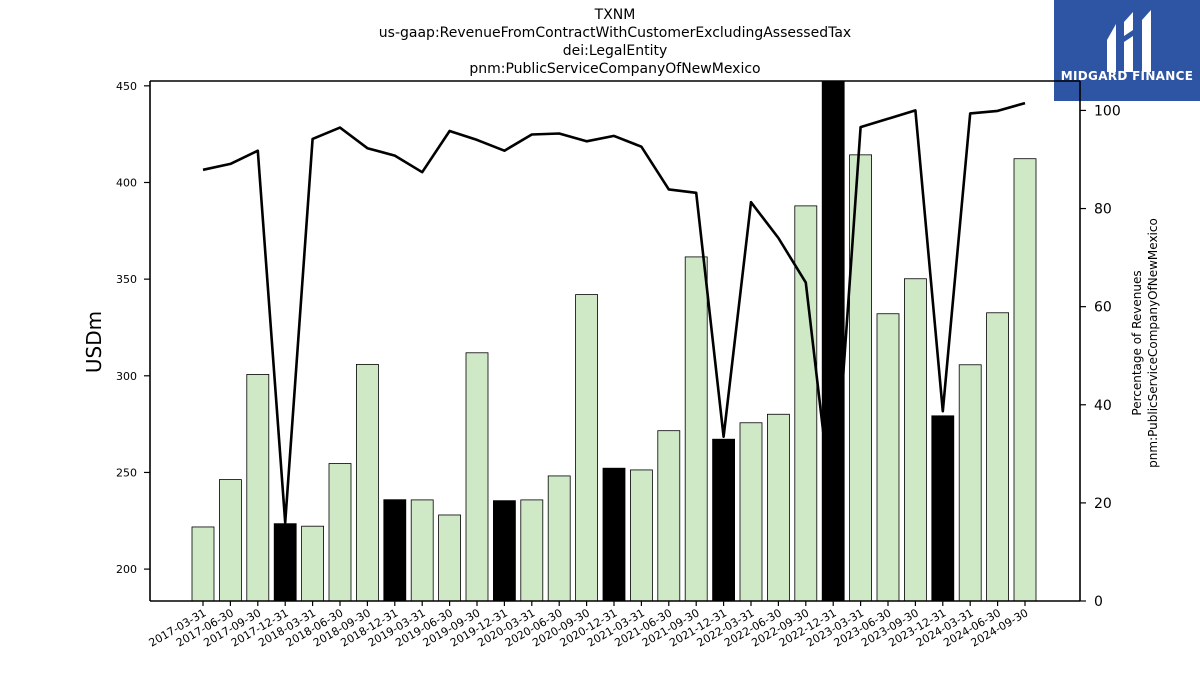 The width and height of the screenshot is (1200, 675). Describe the element at coordinates (126, 182) in the screenshot. I see `y-tick-label-400: 400` at that location.